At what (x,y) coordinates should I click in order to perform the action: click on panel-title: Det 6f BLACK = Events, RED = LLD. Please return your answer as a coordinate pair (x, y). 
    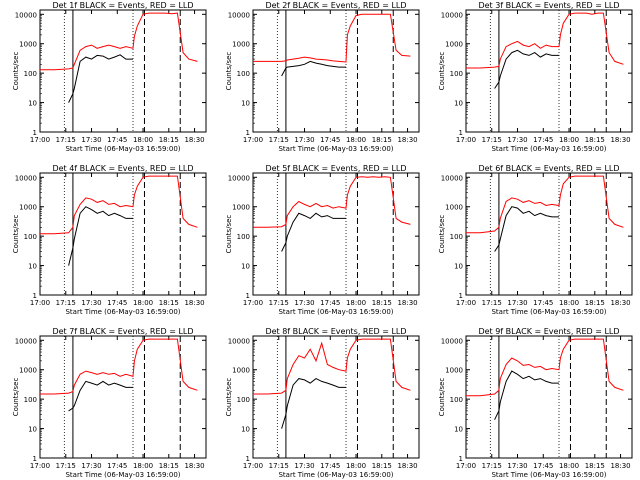
    Looking at the image, I should click on (548, 168).